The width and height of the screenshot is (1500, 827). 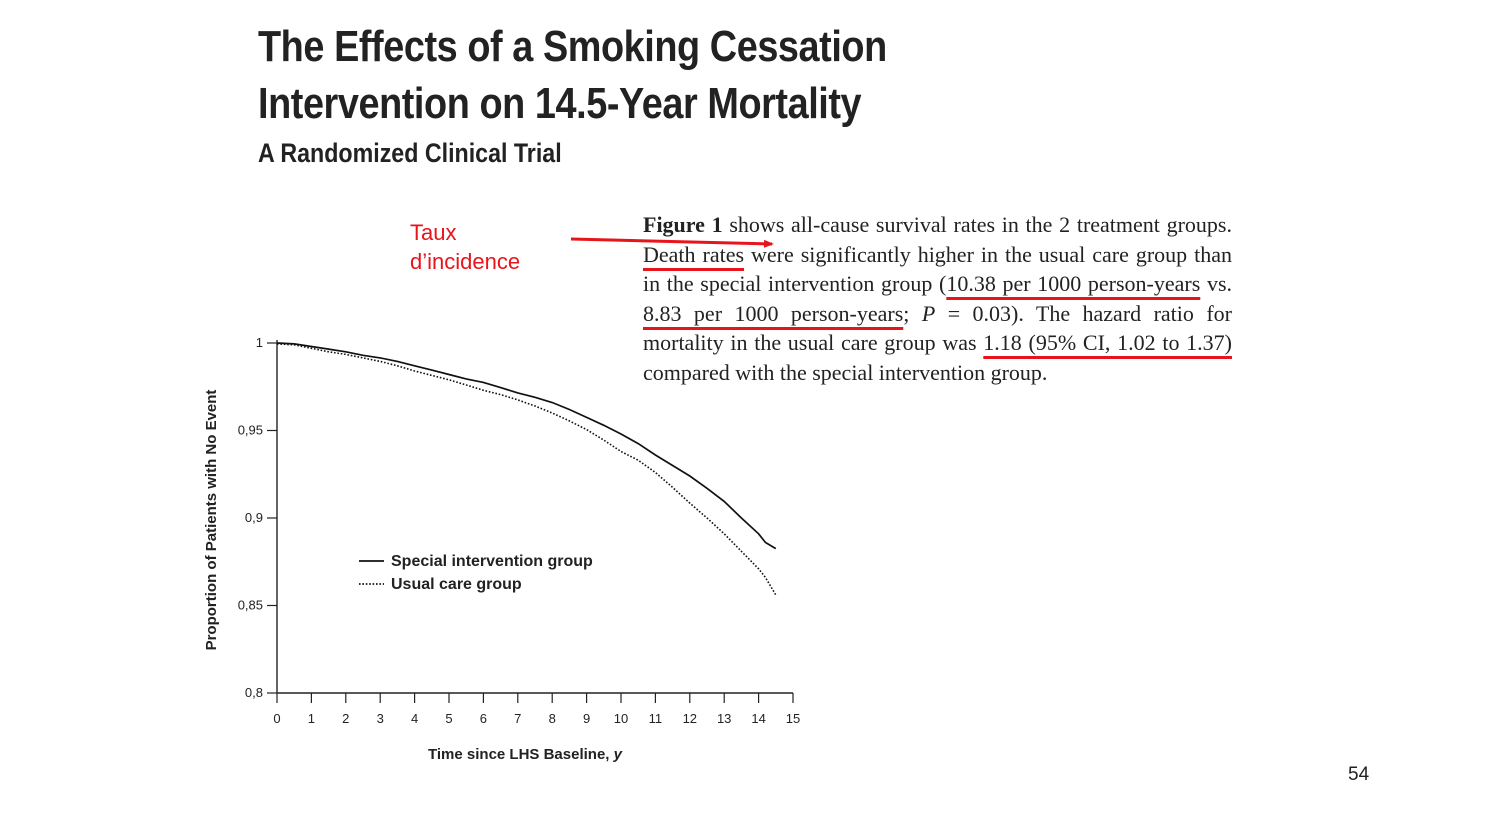 I want to click on incidence-annotation: Taux d’incidence, so click(x=465, y=247).